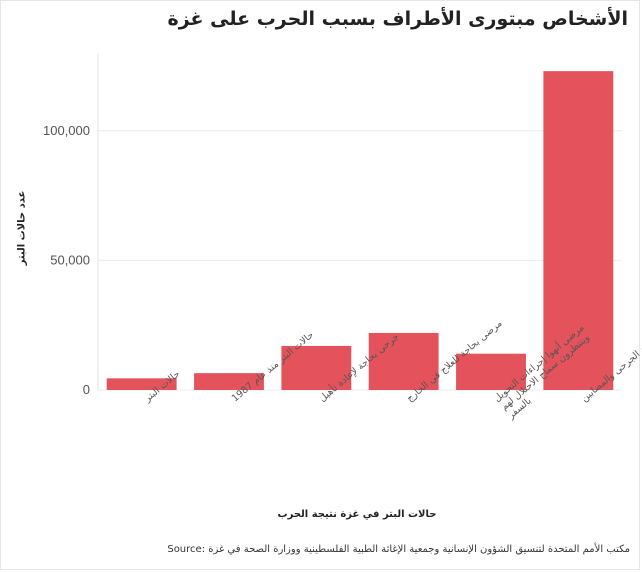 The height and width of the screenshot is (572, 642). What do you see at coordinates (22, 228) in the screenshot?
I see `y-axis-label: عدد حالات البتر` at bounding box center [22, 228].